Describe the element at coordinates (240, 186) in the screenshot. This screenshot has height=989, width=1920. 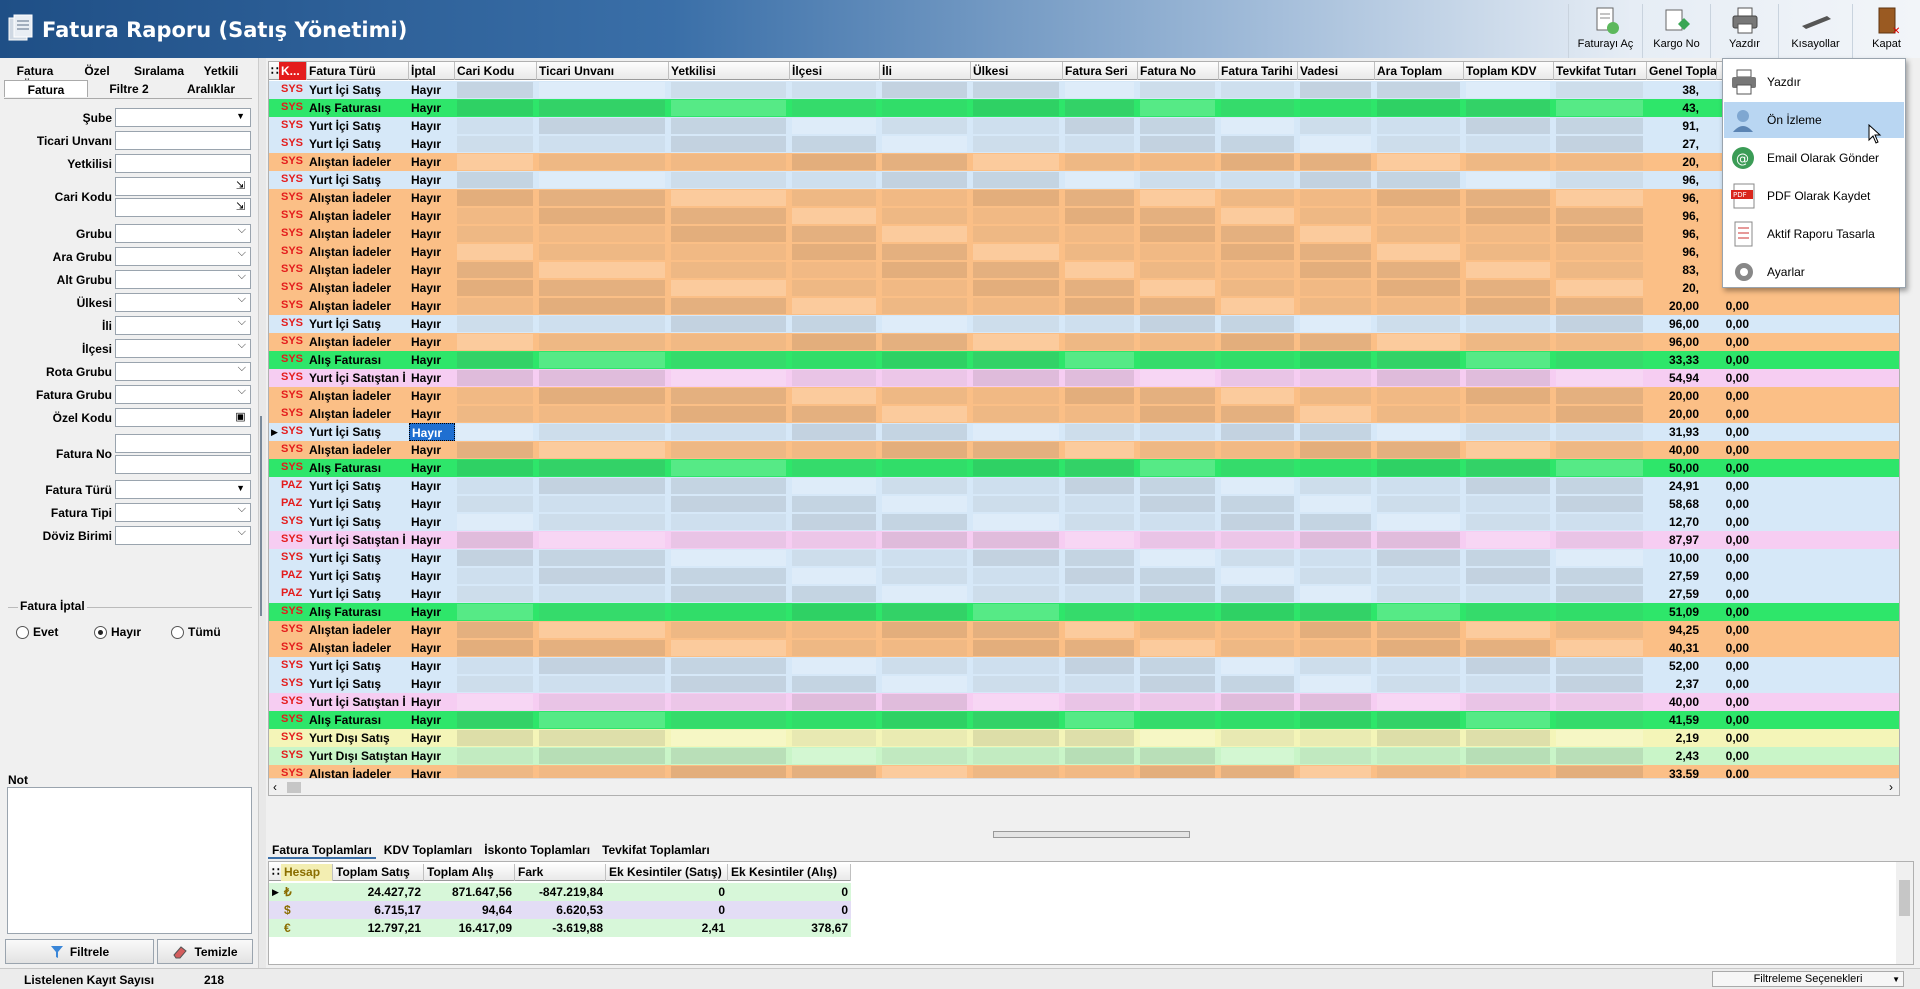
I see `lookup-icon: ⇲` at that location.